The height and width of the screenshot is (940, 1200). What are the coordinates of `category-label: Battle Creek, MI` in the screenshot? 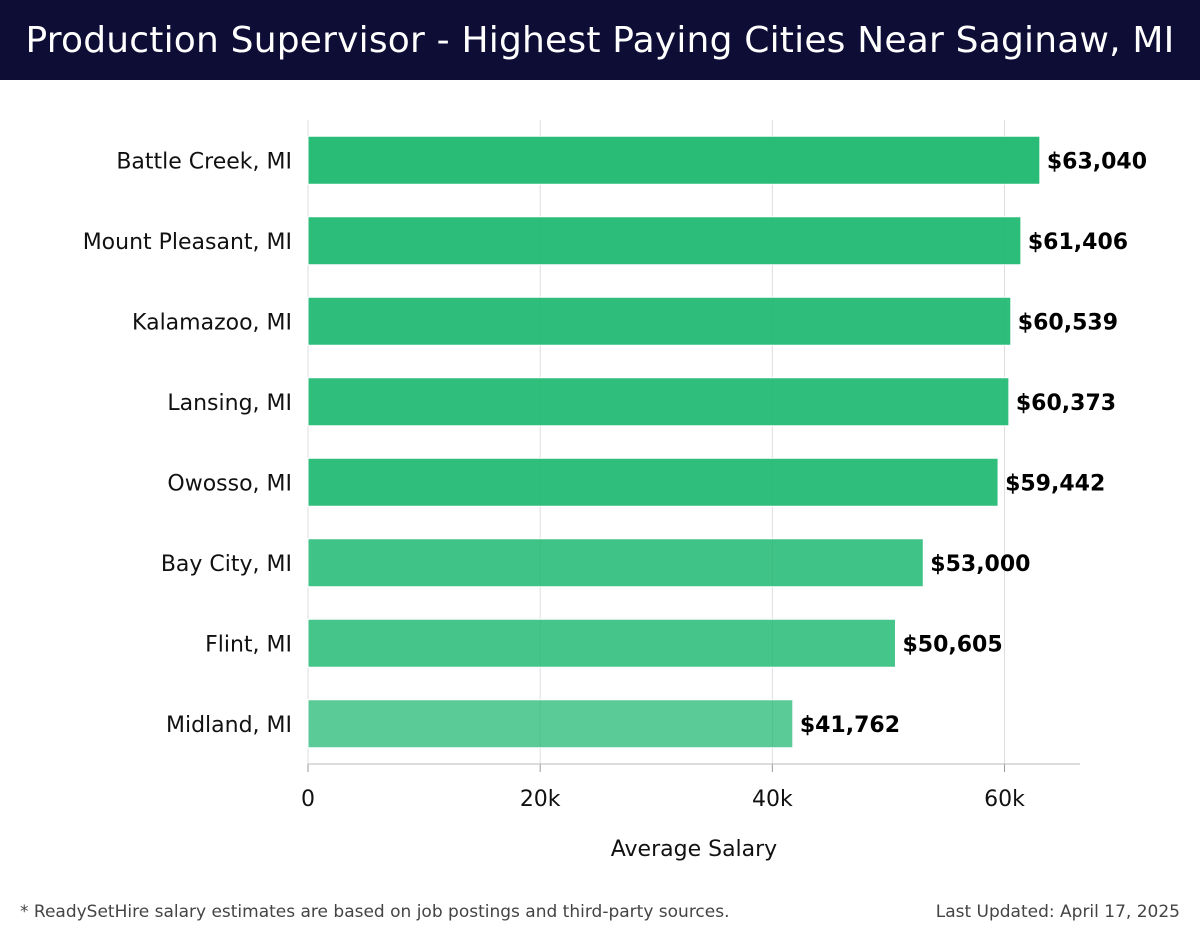 It's located at (204, 161).